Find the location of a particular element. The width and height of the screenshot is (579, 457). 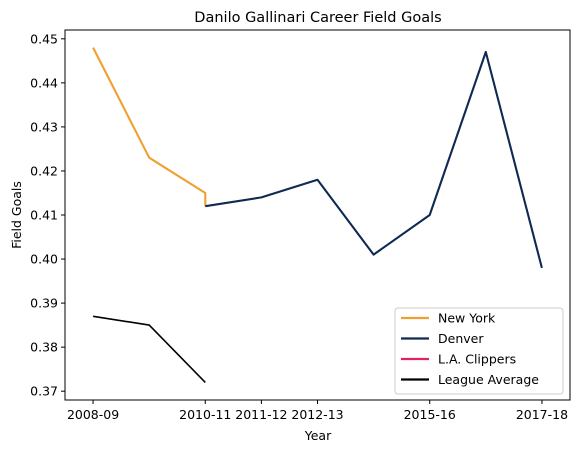

y-tick-label: 0.44 is located at coordinates (44, 82).